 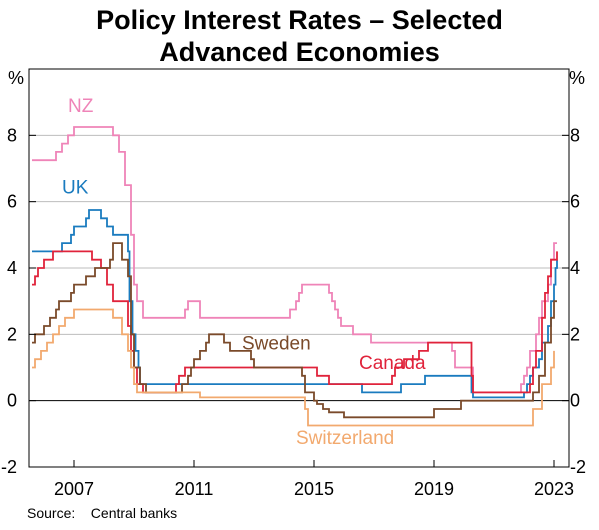 What do you see at coordinates (9, 467) in the screenshot?
I see `y-tick-label-left: -2` at bounding box center [9, 467].